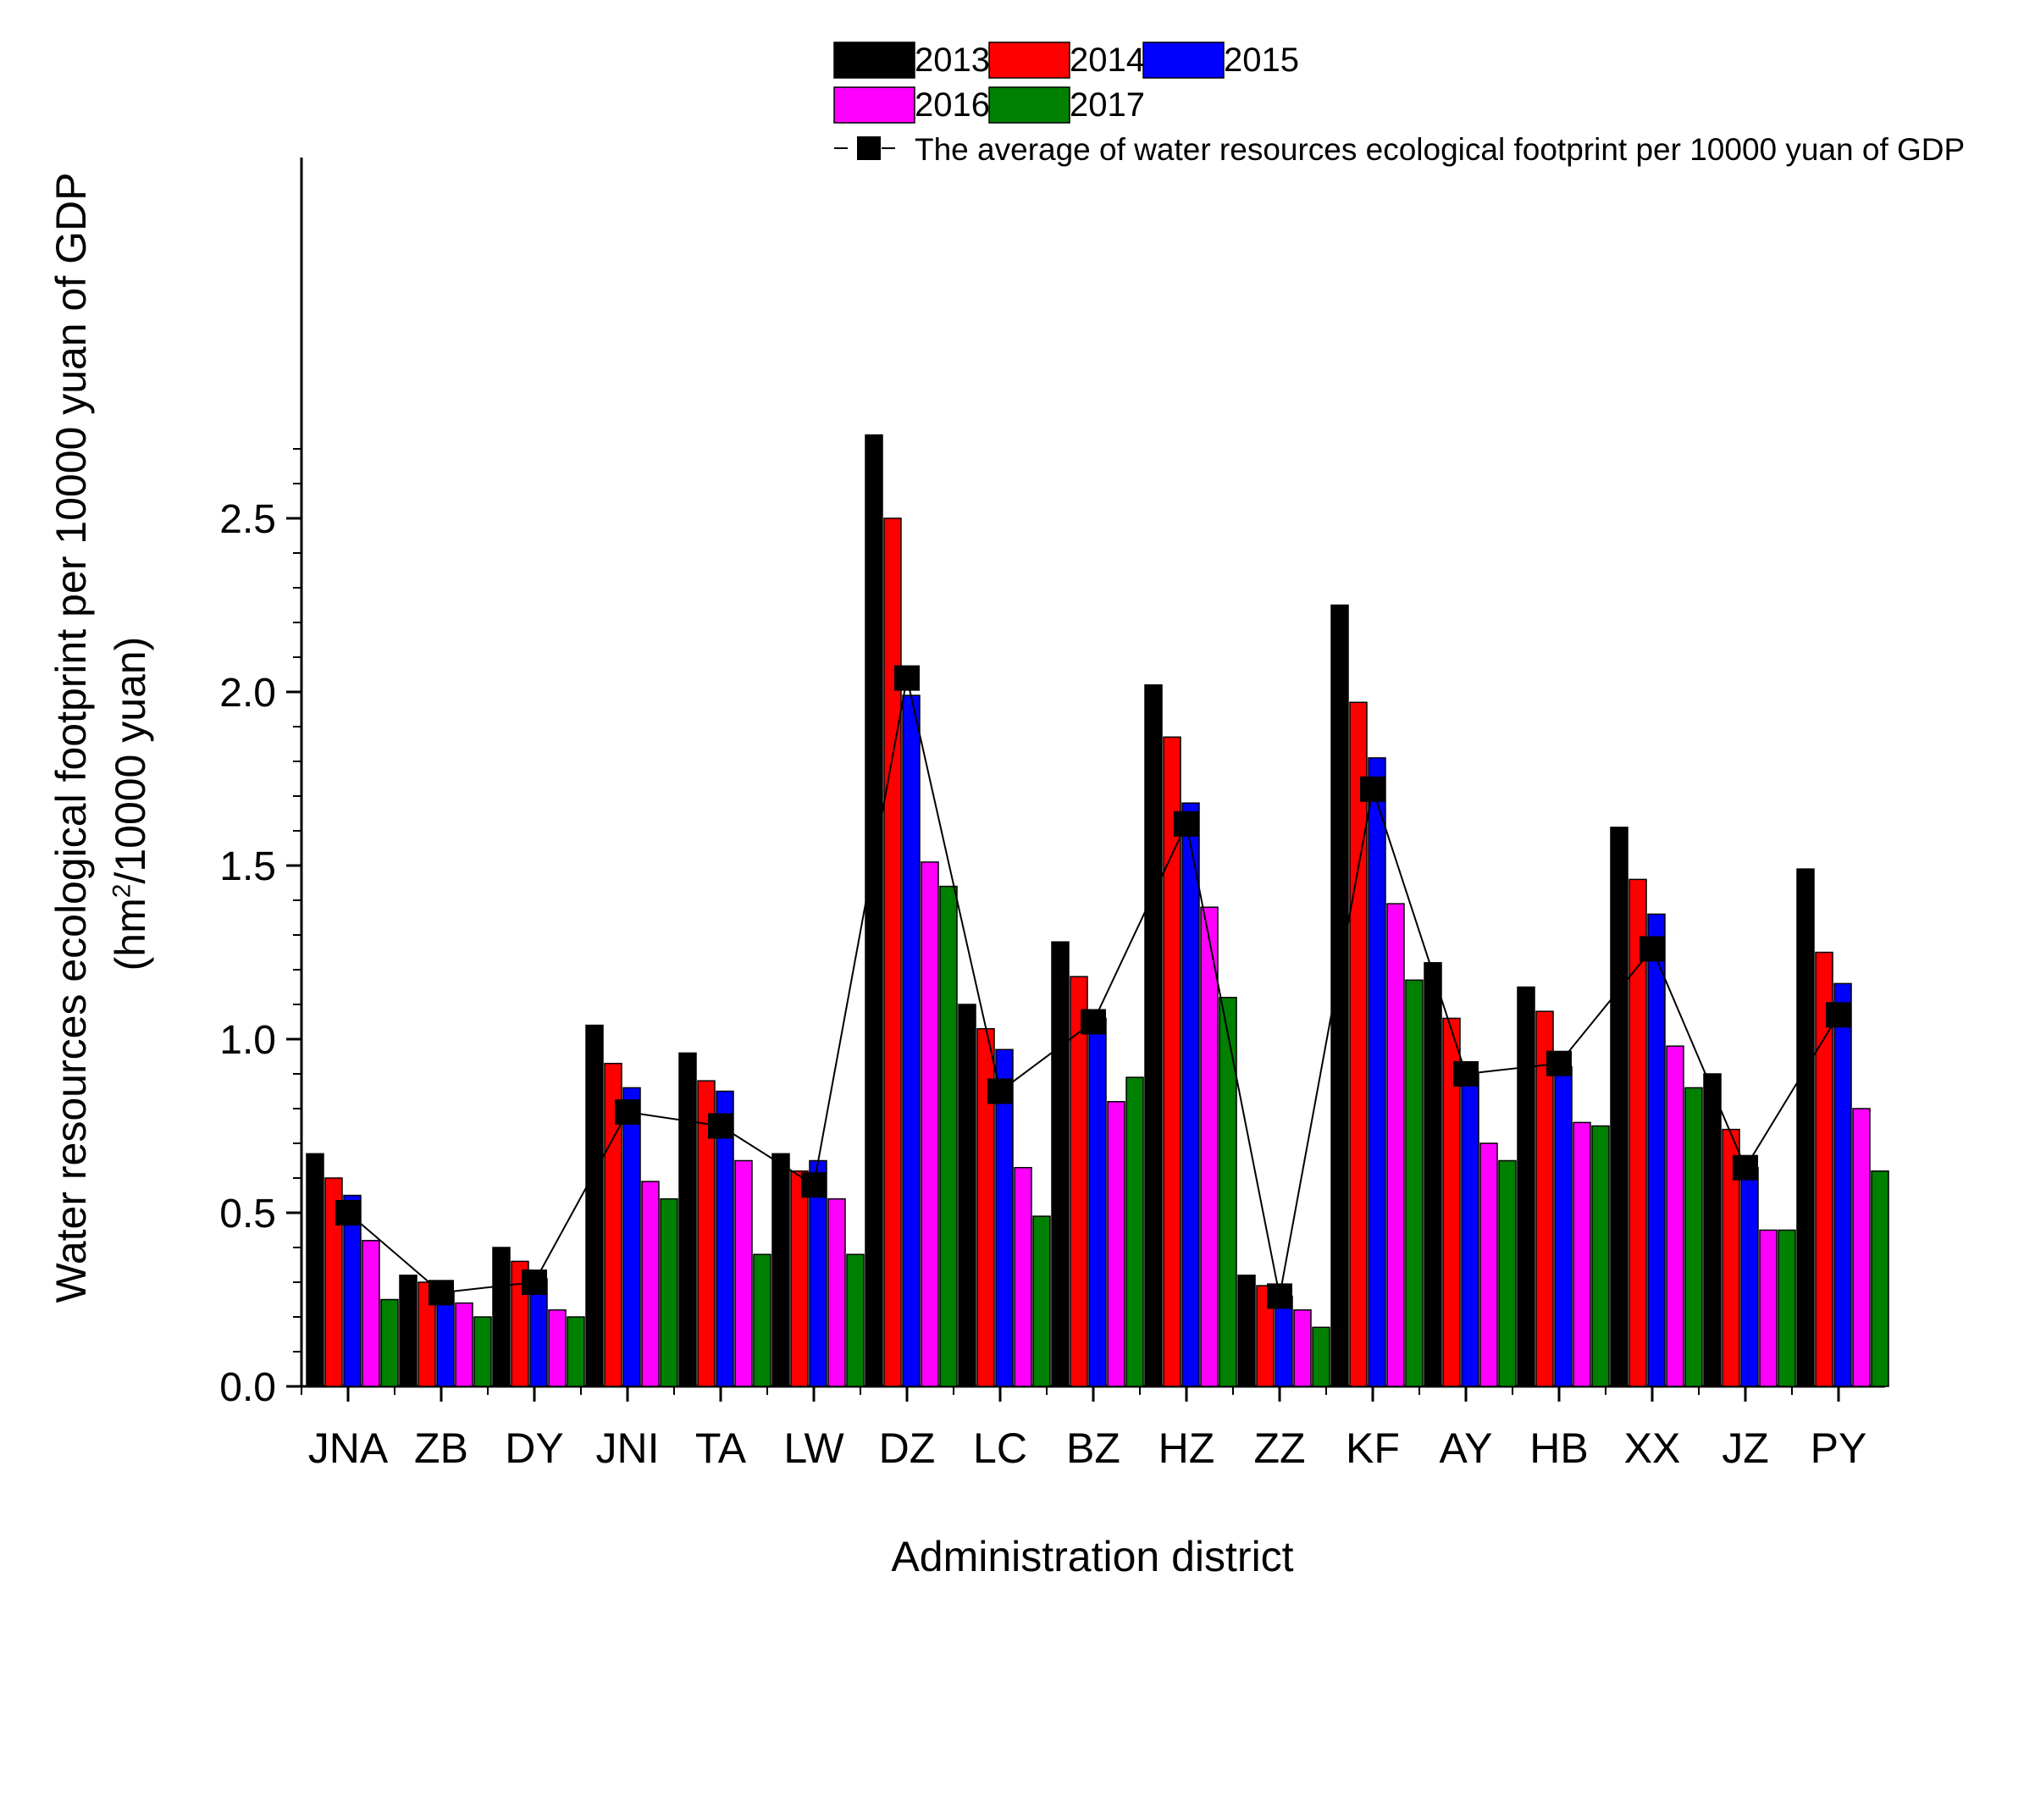 The image size is (2035, 1820). Describe the element at coordinates (130, 935) in the screenshot. I see `y-axis-unit-prefix: (hm` at that location.